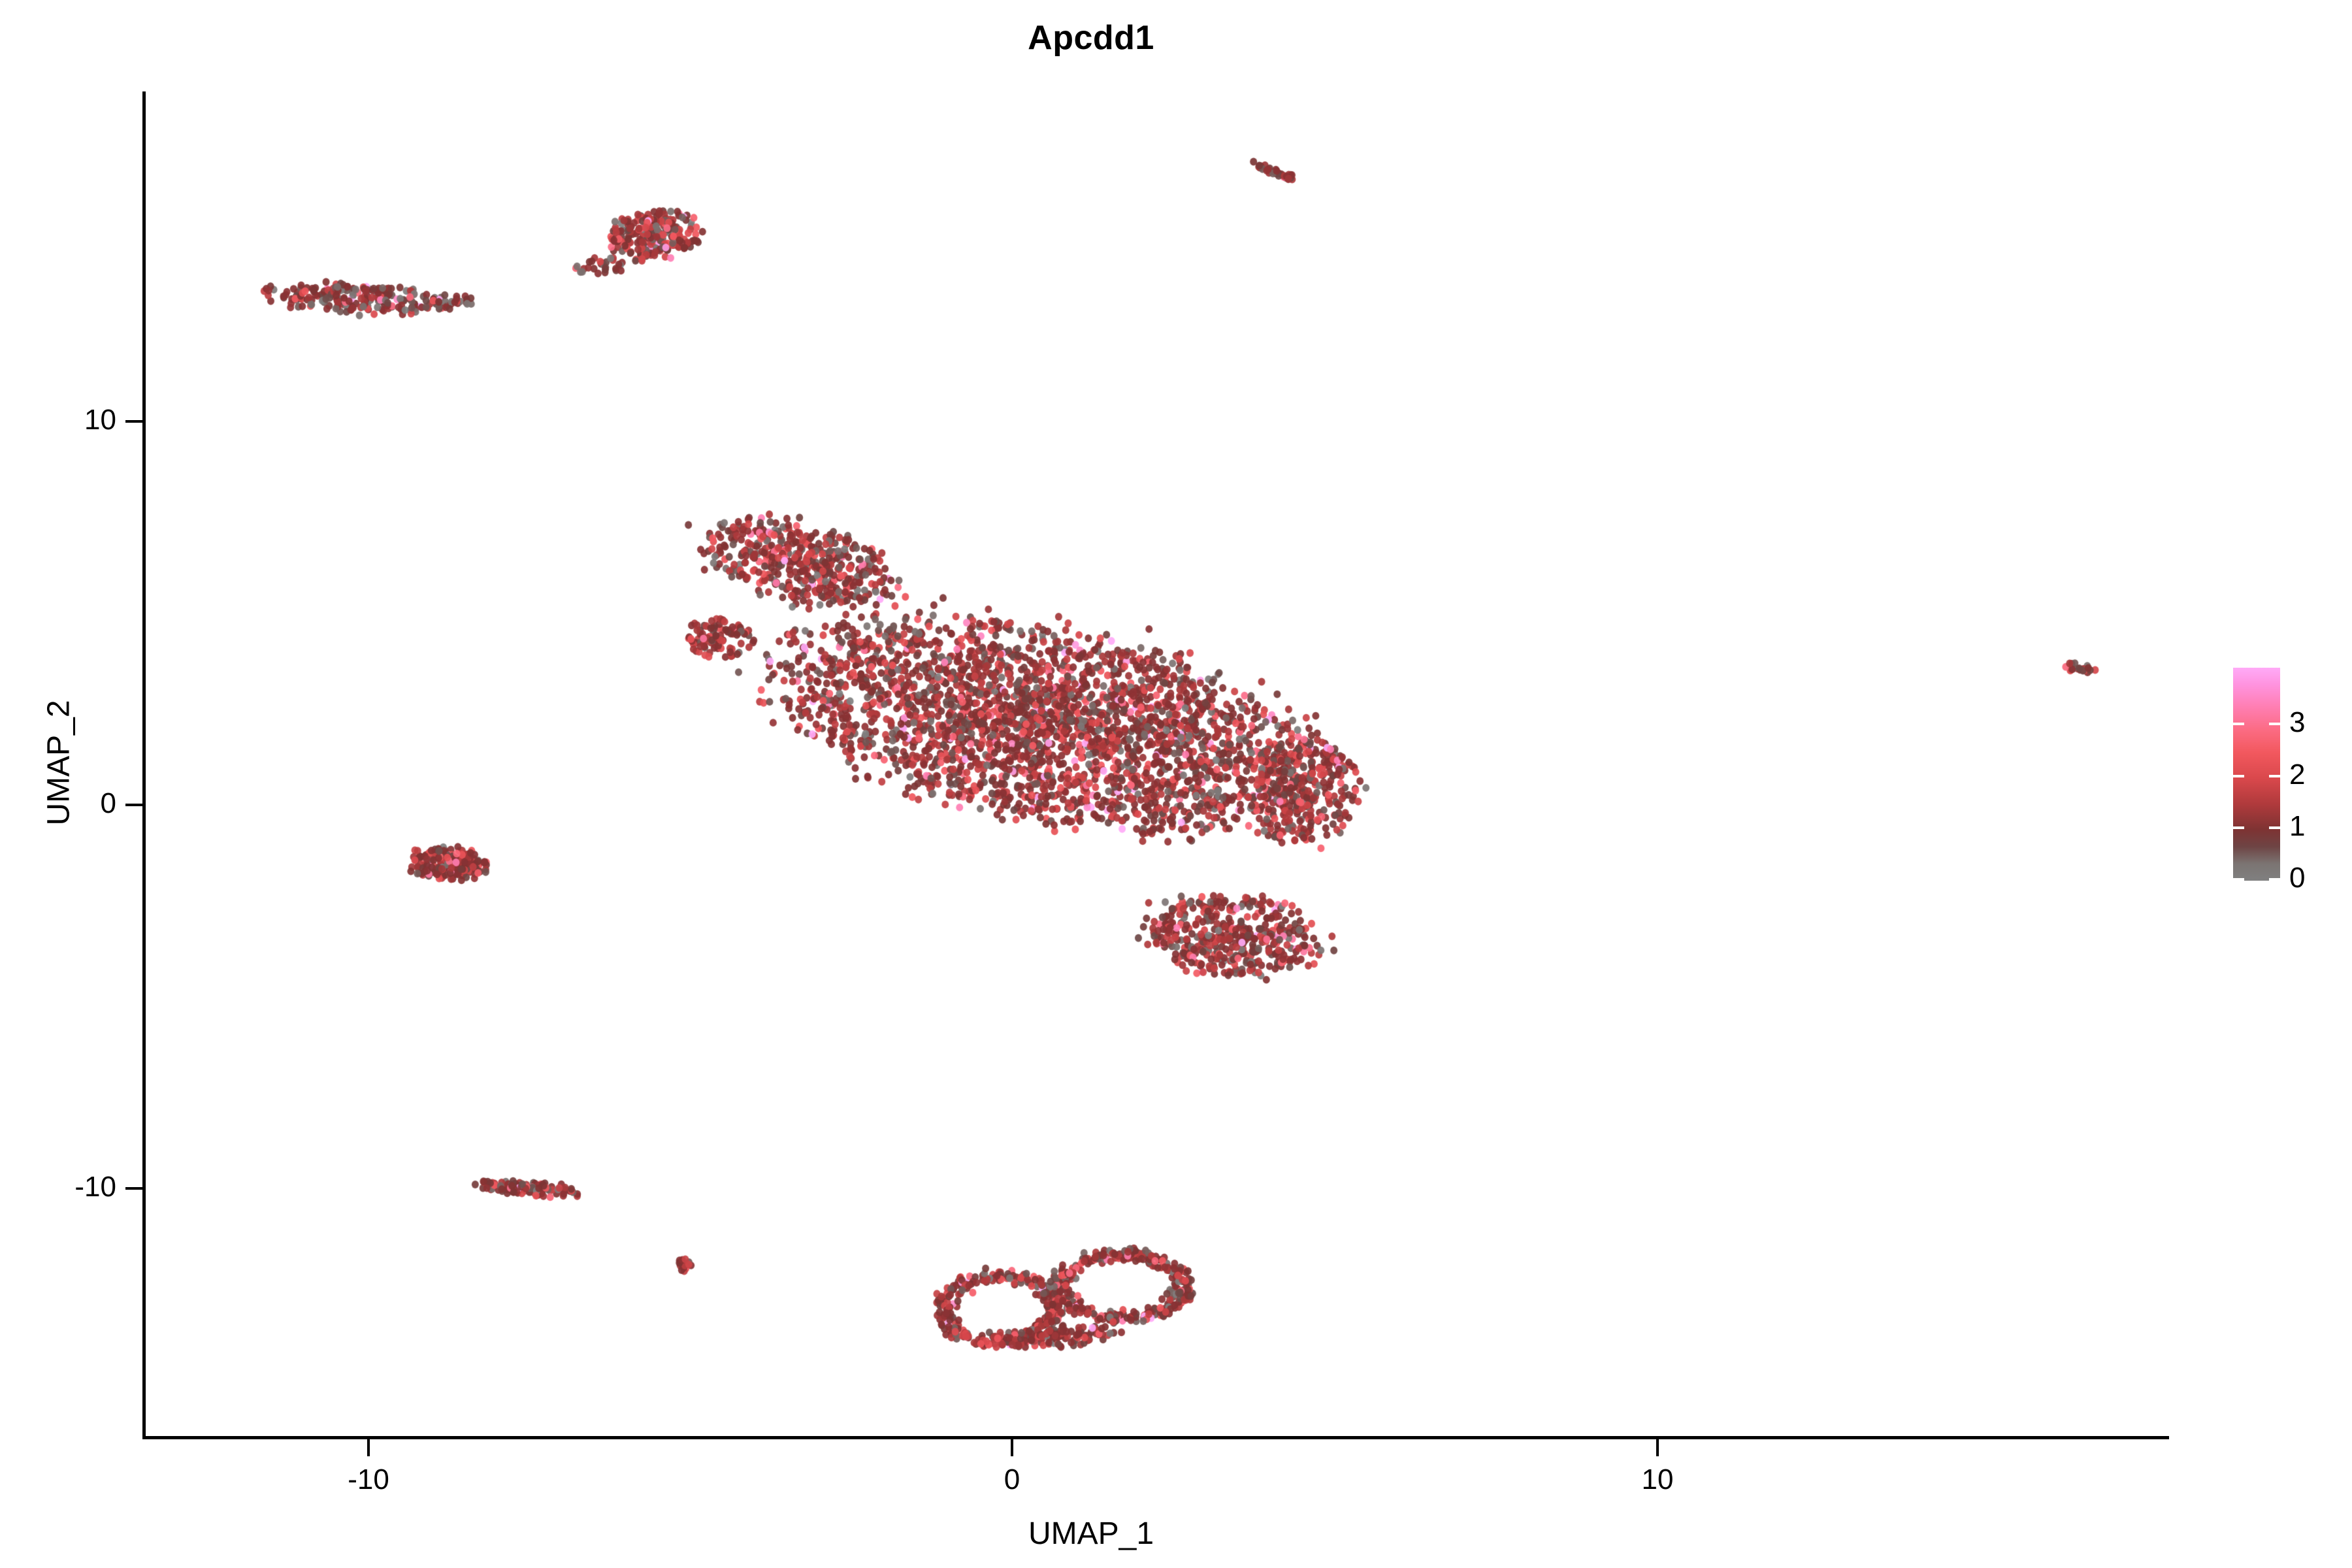 The width and height of the screenshot is (2352, 1568). Describe the element at coordinates (2297, 826) in the screenshot. I see `colorbar-label-1: 1` at that location.